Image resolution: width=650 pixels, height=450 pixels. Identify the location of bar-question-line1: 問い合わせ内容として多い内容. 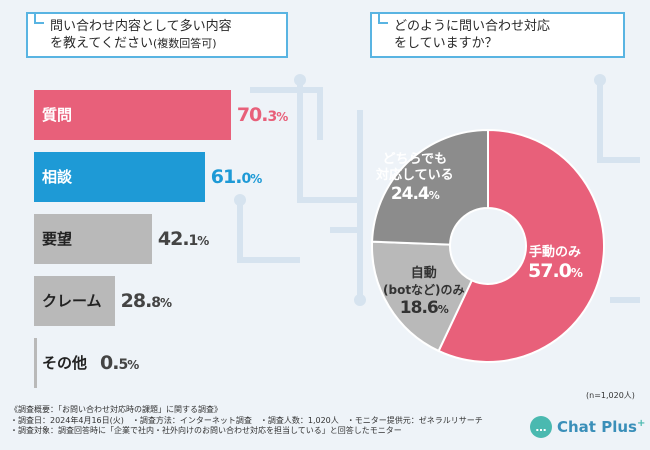
(141, 26).